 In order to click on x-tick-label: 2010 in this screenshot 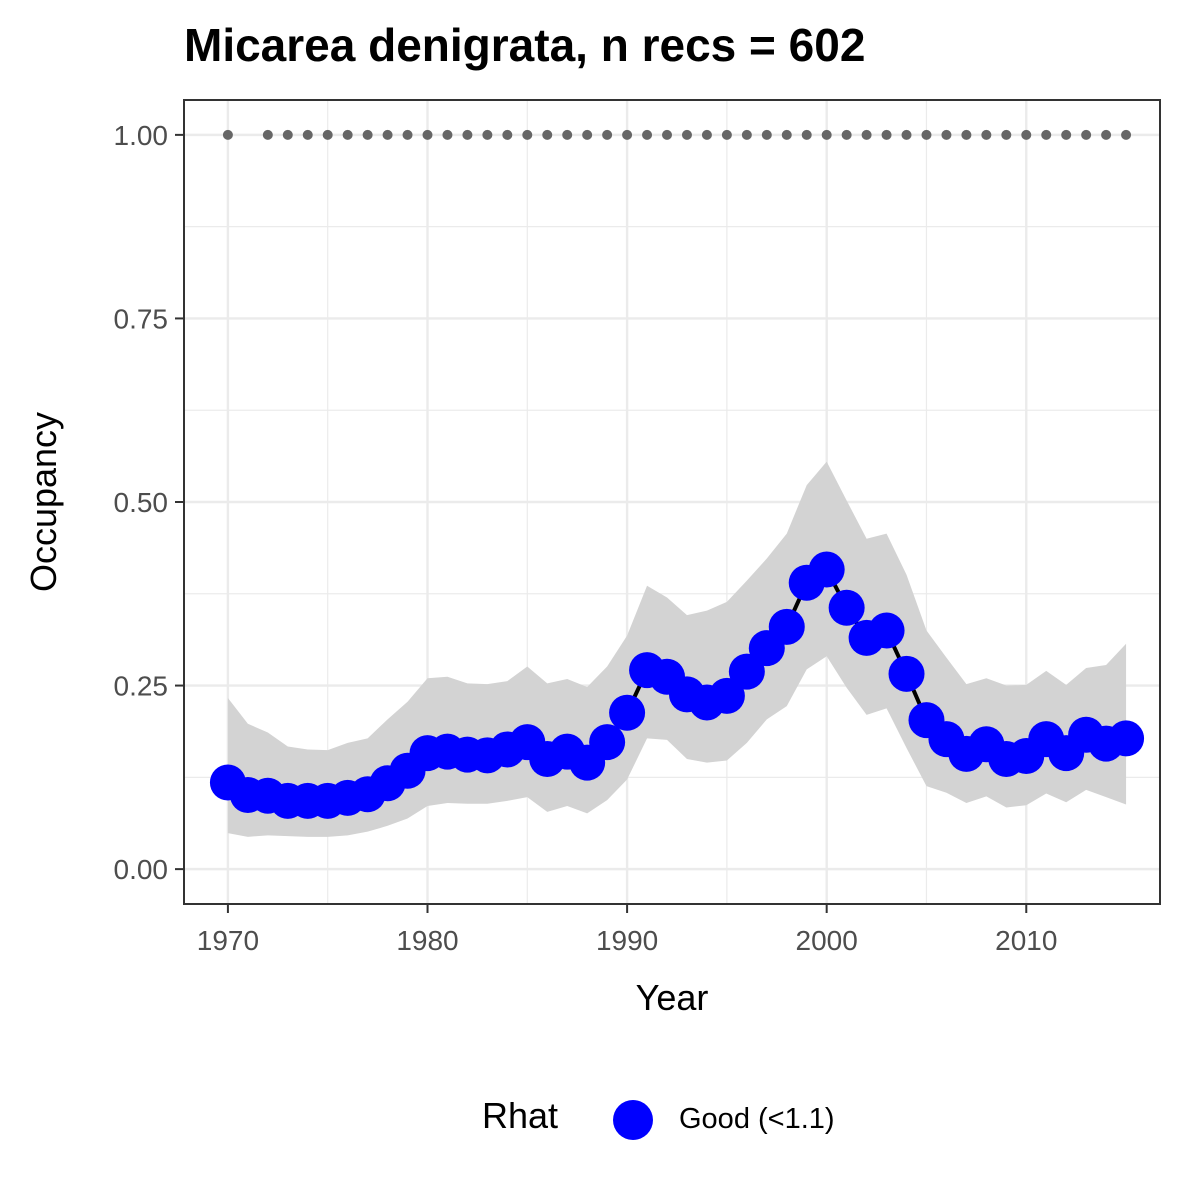, I will do `click(1026, 940)`.